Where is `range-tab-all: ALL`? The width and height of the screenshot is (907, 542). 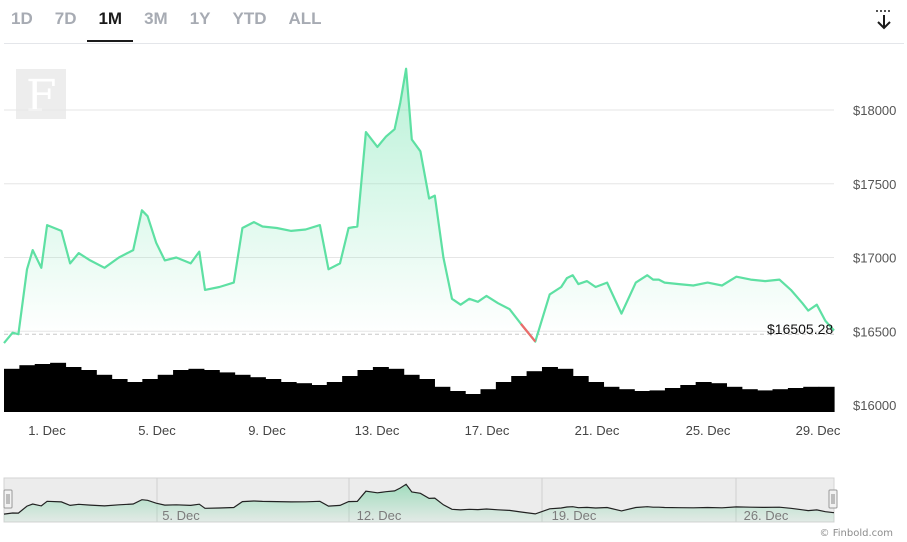
range-tab-all: ALL is located at coordinates (305, 18).